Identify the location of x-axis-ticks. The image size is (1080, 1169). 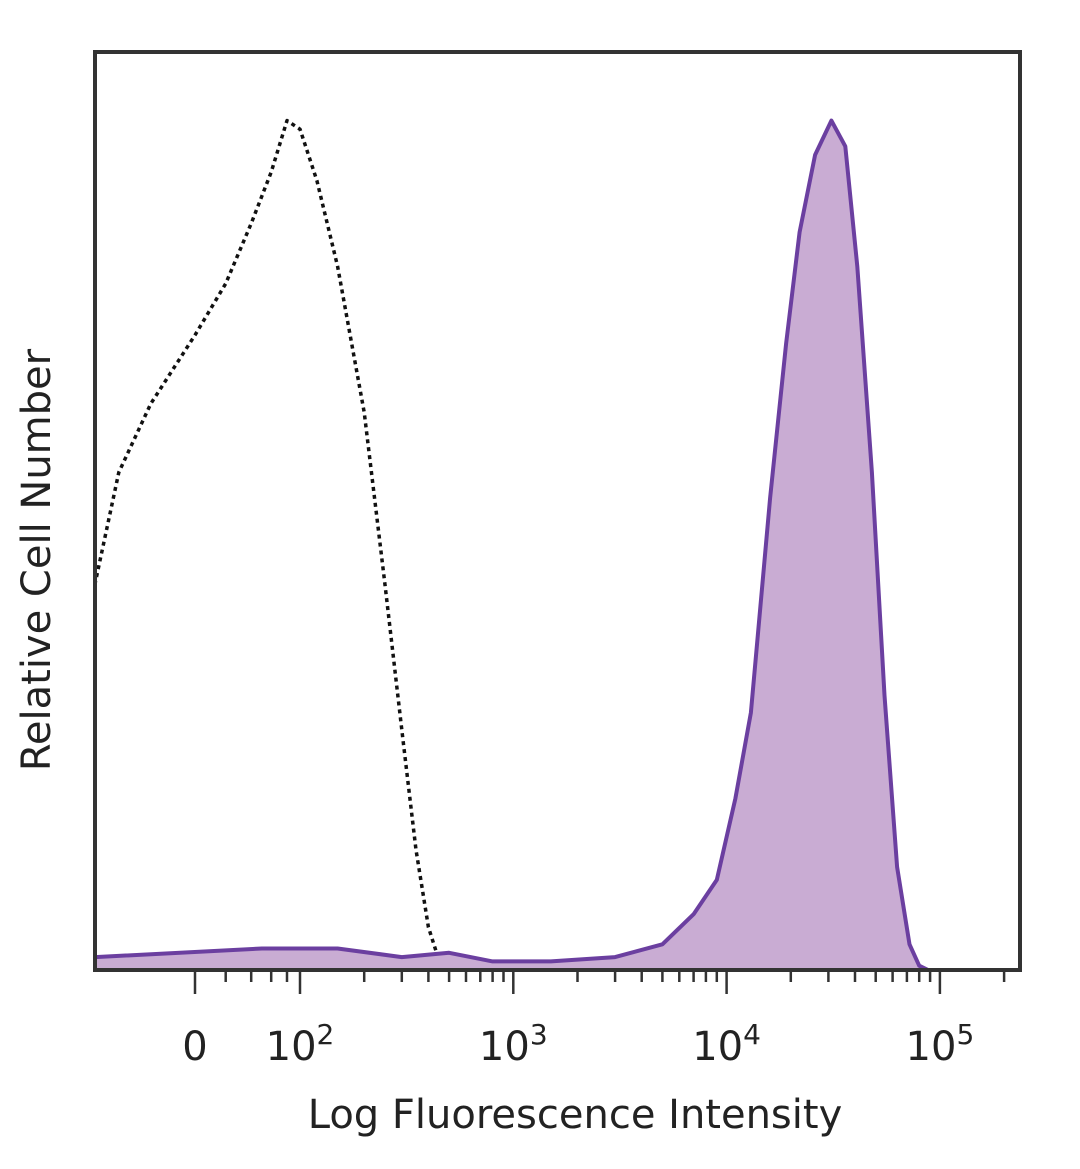
(599, 982).